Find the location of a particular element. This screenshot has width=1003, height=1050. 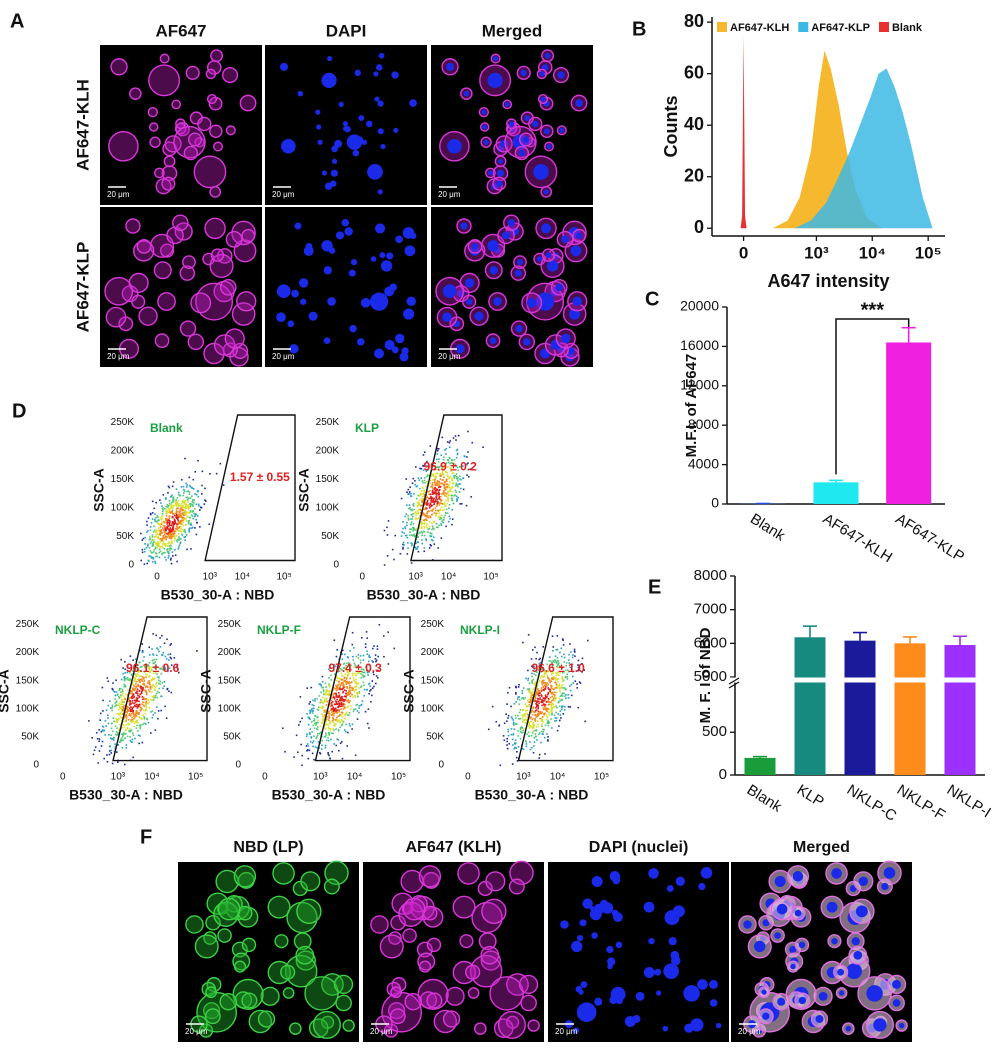

scale-bar-label: 20 μm is located at coordinates (381, 1031).